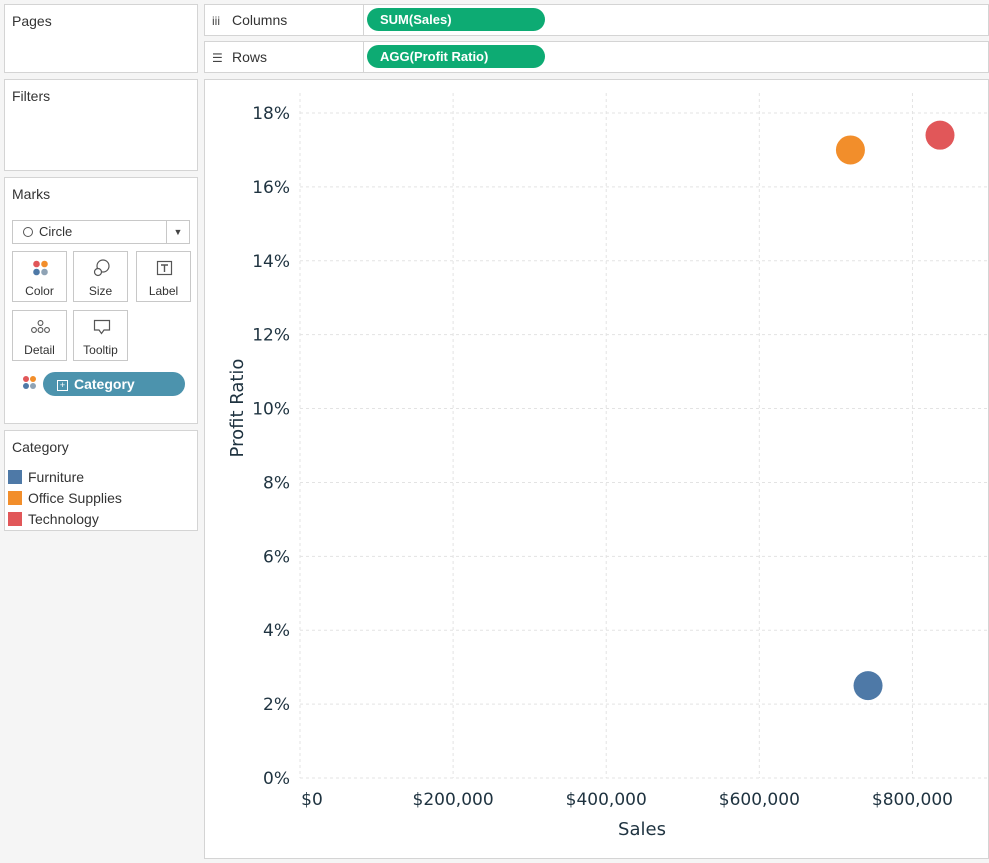 The width and height of the screenshot is (989, 863). Describe the element at coordinates (101, 125) in the screenshot. I see `filters-card: Filters` at that location.